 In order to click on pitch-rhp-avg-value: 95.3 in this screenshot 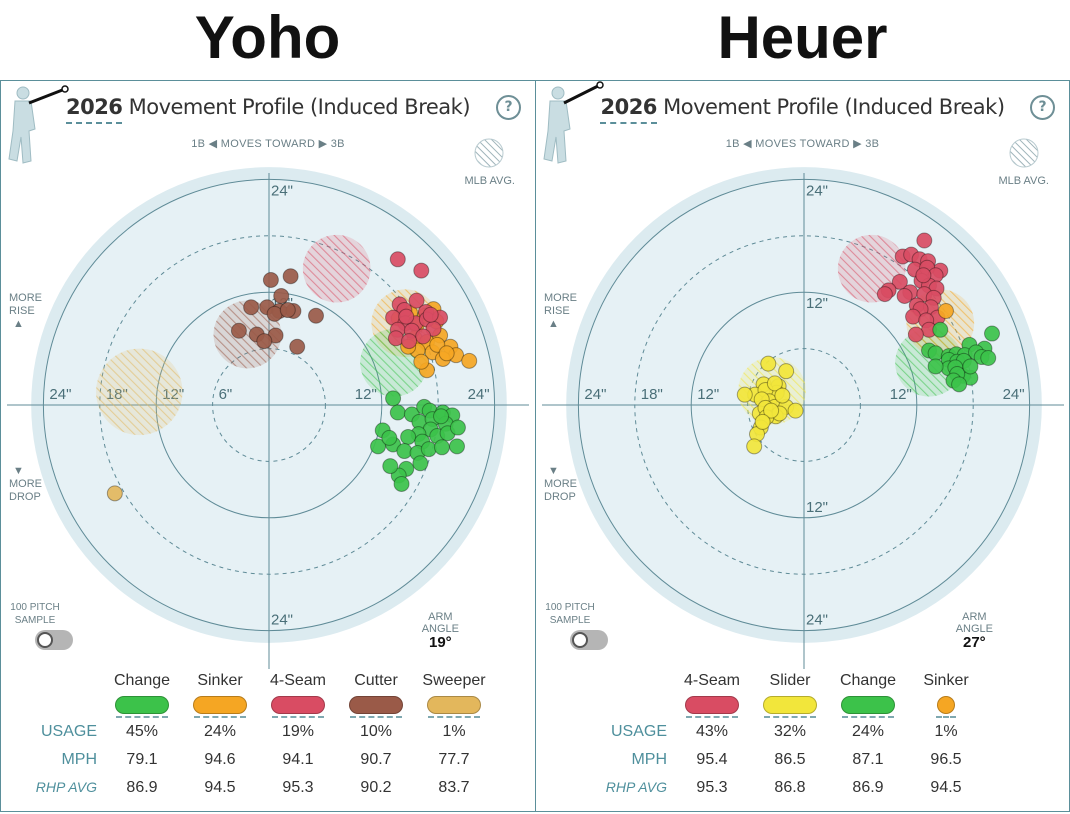, I will do `click(712, 787)`.